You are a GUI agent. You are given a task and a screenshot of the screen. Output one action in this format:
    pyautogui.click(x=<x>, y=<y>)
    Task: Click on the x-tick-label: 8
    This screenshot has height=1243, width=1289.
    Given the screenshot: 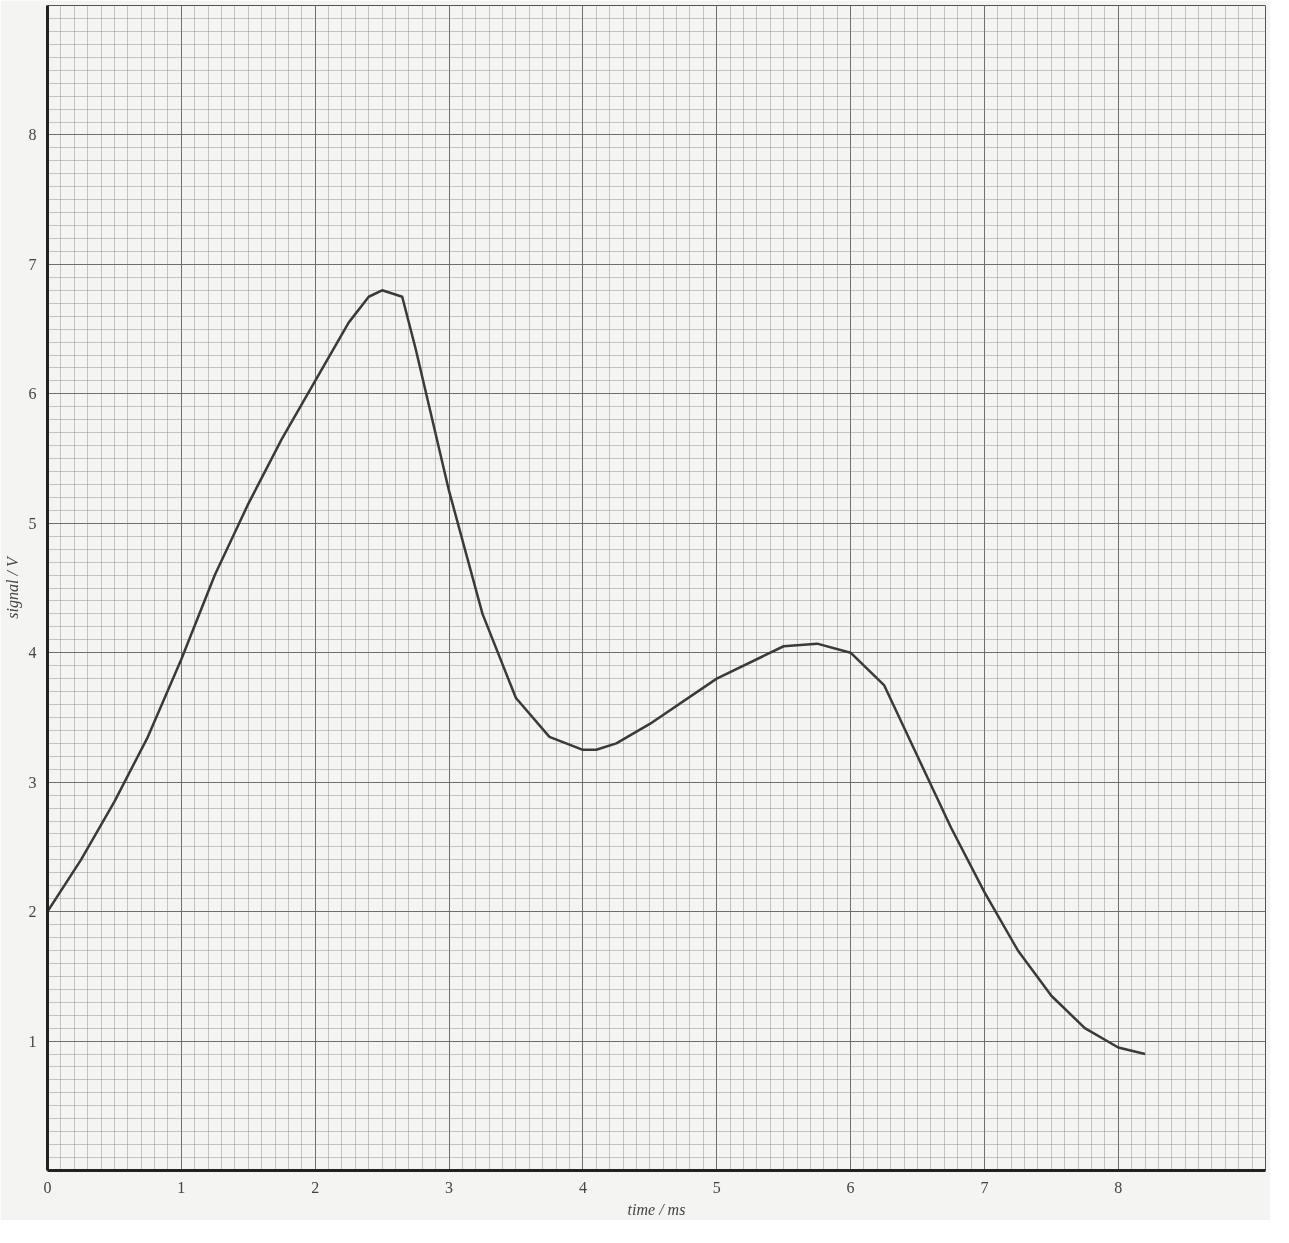 What is the action you would take?
    pyautogui.click(x=1118, y=1187)
    